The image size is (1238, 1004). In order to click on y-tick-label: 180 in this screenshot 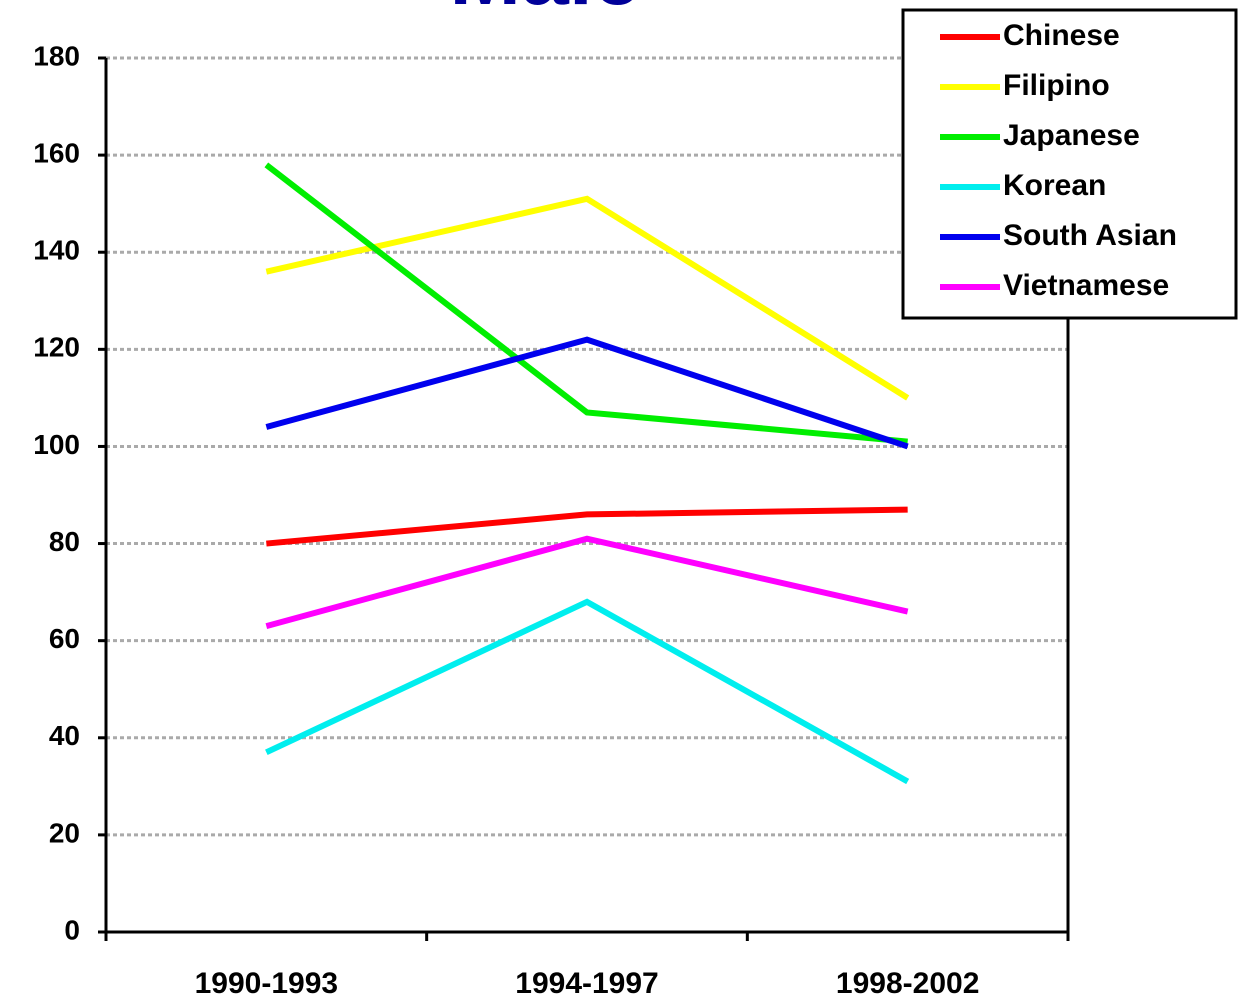, I will do `click(56, 55)`.